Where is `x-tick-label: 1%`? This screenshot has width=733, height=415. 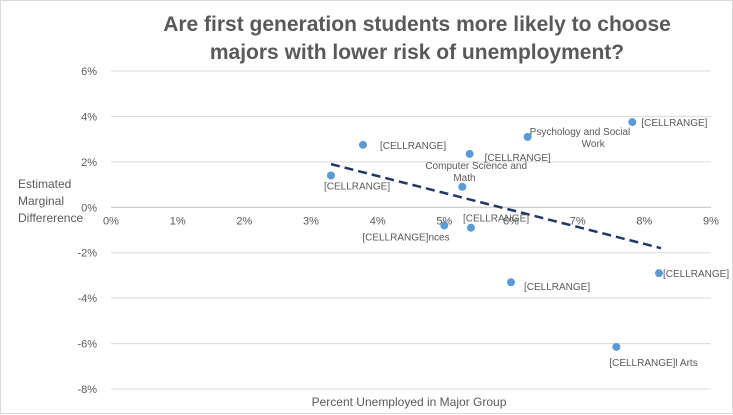 x-tick-label: 1% is located at coordinates (178, 221).